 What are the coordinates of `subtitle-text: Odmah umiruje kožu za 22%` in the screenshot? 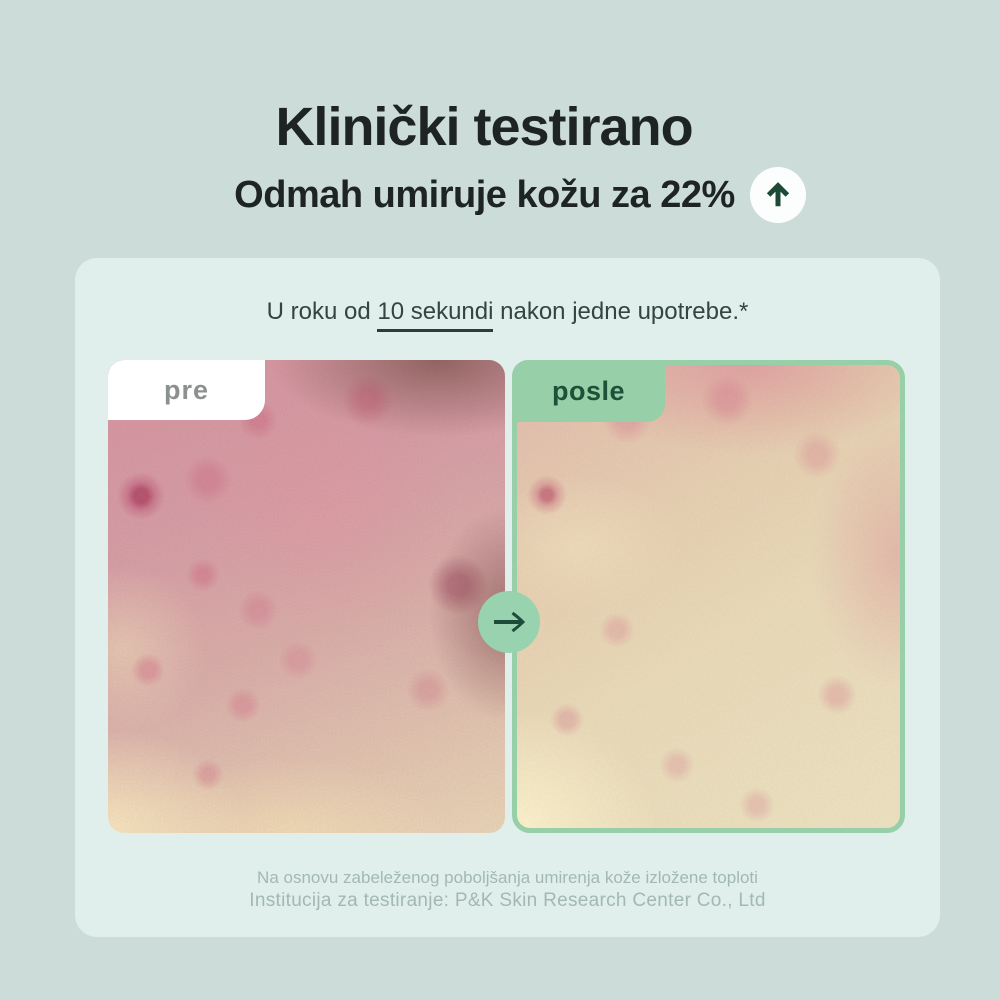 It's located at (484, 194).